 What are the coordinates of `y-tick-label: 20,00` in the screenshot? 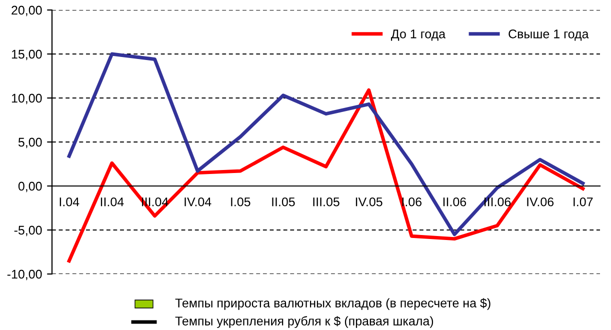 It's located at (27, 11).